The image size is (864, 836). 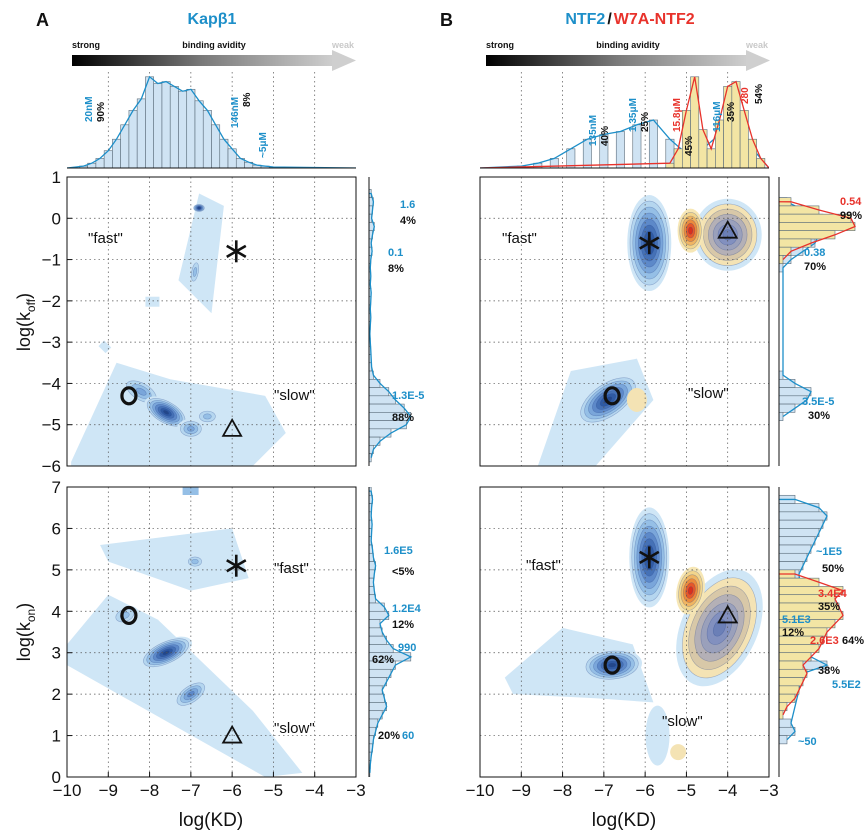 I want to click on side-b-koff-ntf2-bar, so click(x=787, y=408).